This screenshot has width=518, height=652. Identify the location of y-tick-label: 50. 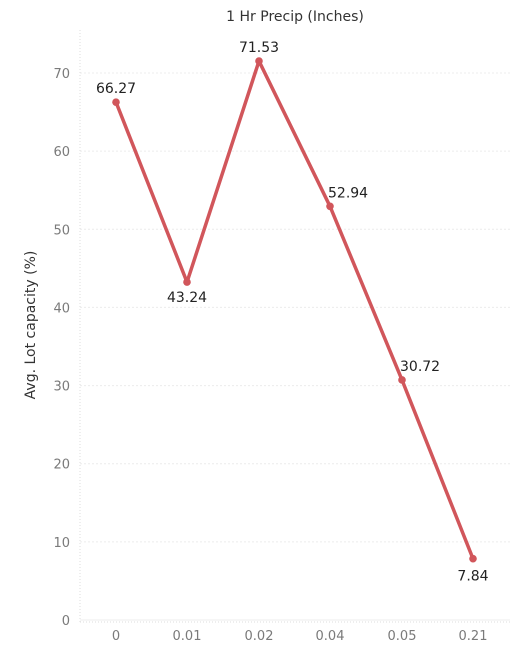
(61, 230).